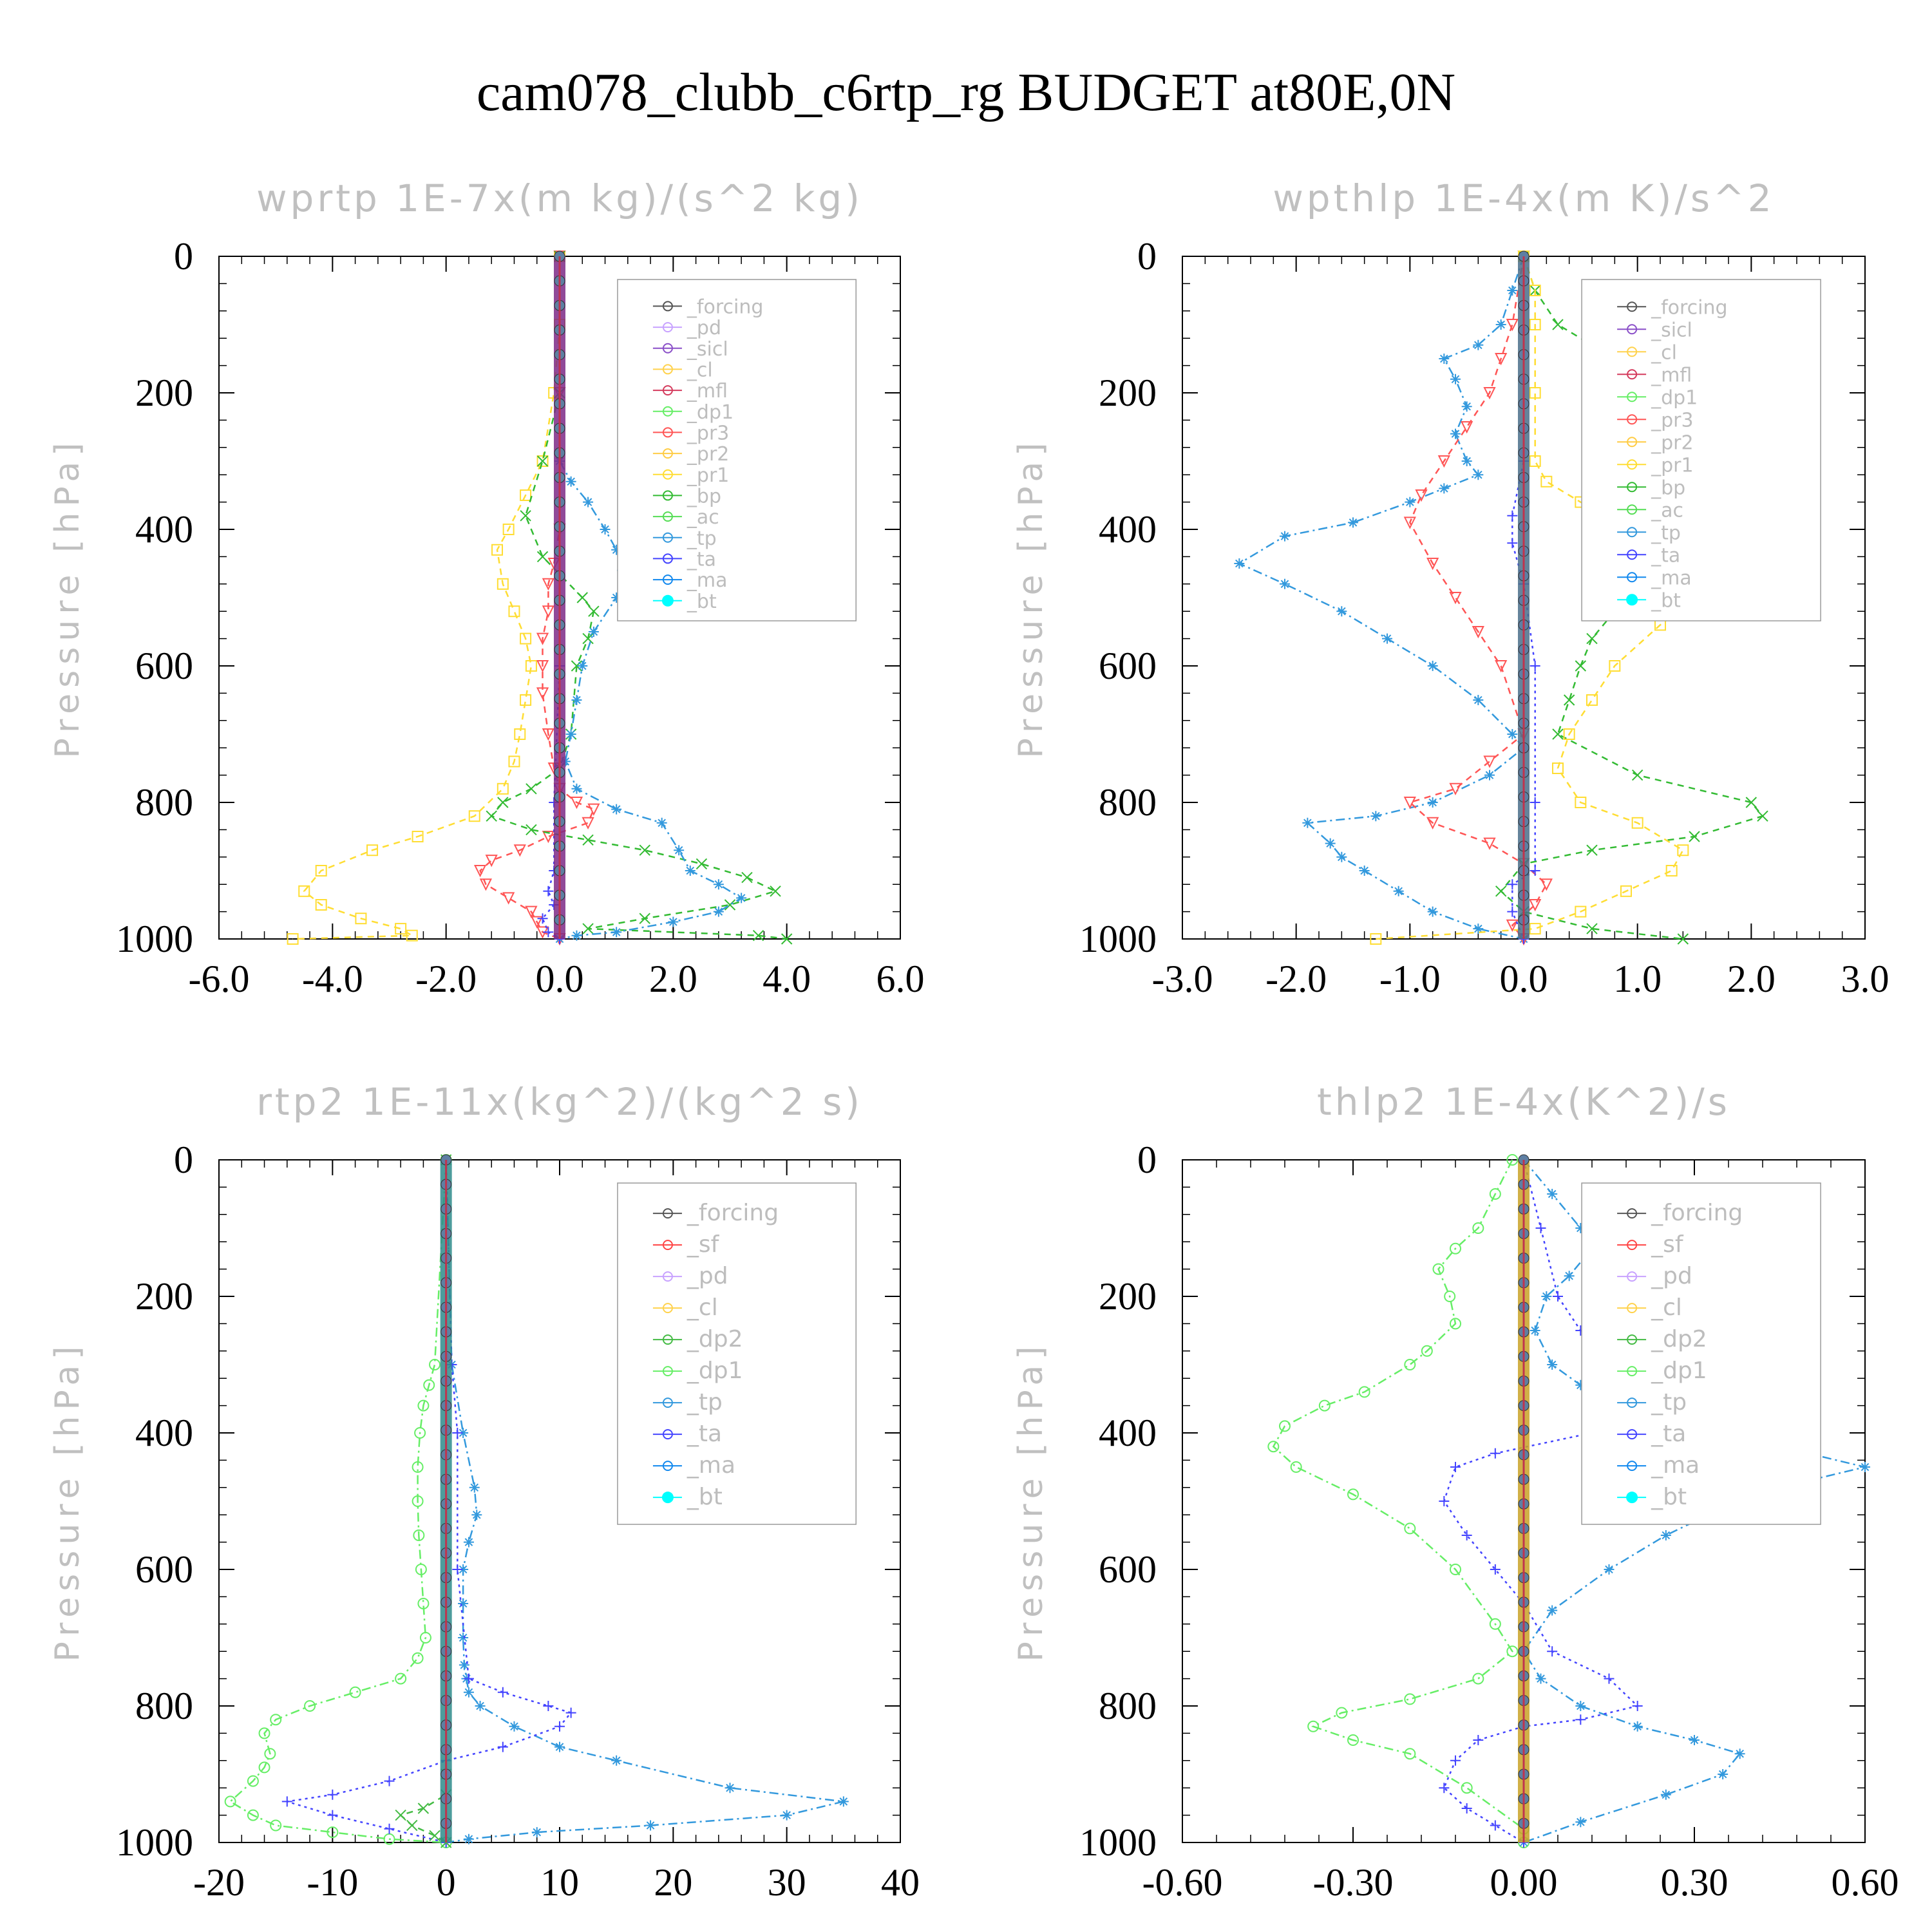 The image size is (1932, 1932). Describe the element at coordinates (705, 1497) in the screenshot. I see `legend-label: _bt` at that location.